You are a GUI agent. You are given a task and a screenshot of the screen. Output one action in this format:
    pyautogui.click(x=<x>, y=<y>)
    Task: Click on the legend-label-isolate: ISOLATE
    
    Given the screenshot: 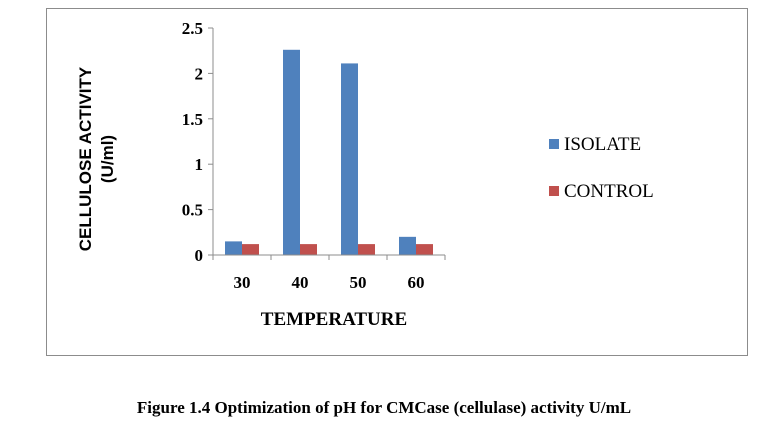 What is the action you would take?
    pyautogui.click(x=602, y=144)
    